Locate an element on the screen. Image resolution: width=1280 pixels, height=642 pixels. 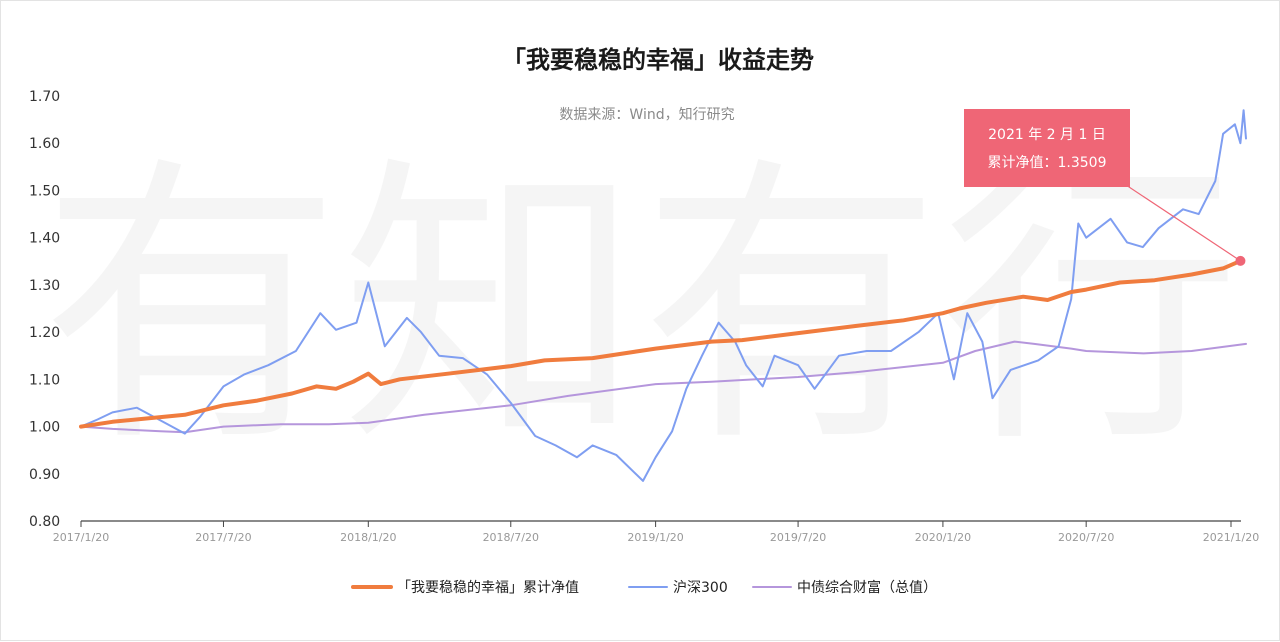
x-tick-label: 2020/7/20 is located at coordinates (1086, 537).